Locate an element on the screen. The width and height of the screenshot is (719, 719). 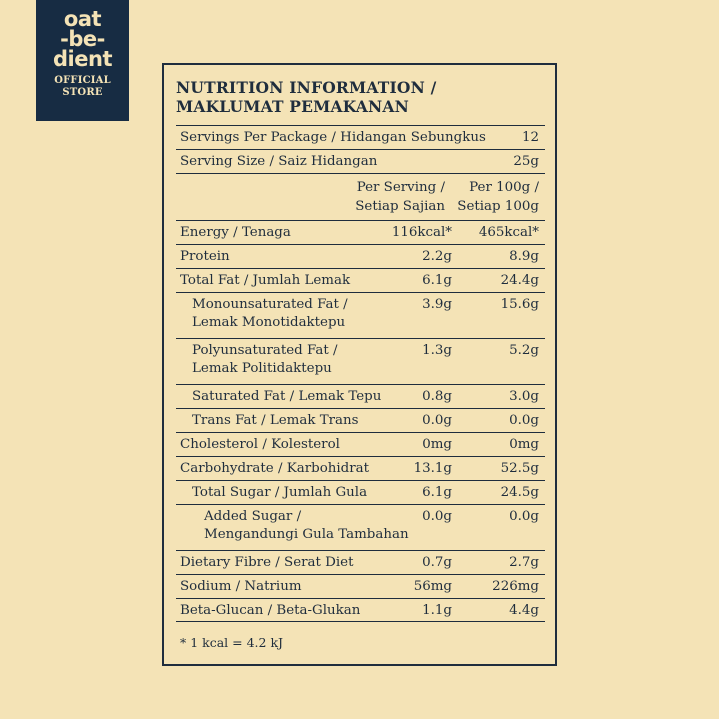
per-100g-header-line2: Setiap 100g is located at coordinates (498, 206).